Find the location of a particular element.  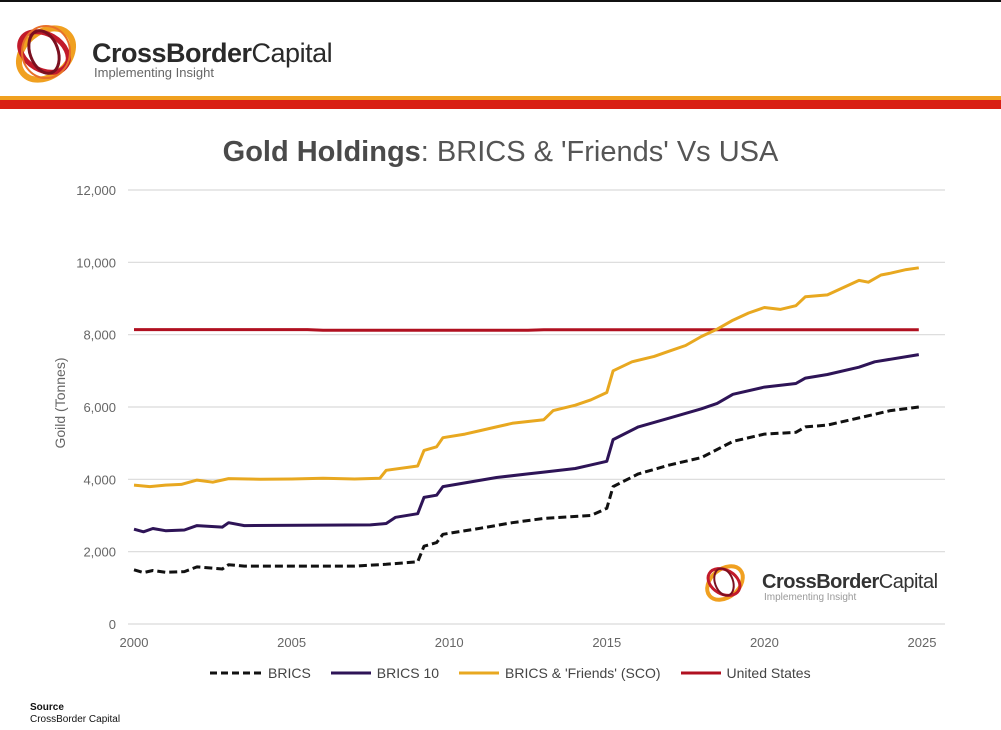

watermark-logo: CrossBorderCapital Implementing Insight is located at coordinates (820, 585).